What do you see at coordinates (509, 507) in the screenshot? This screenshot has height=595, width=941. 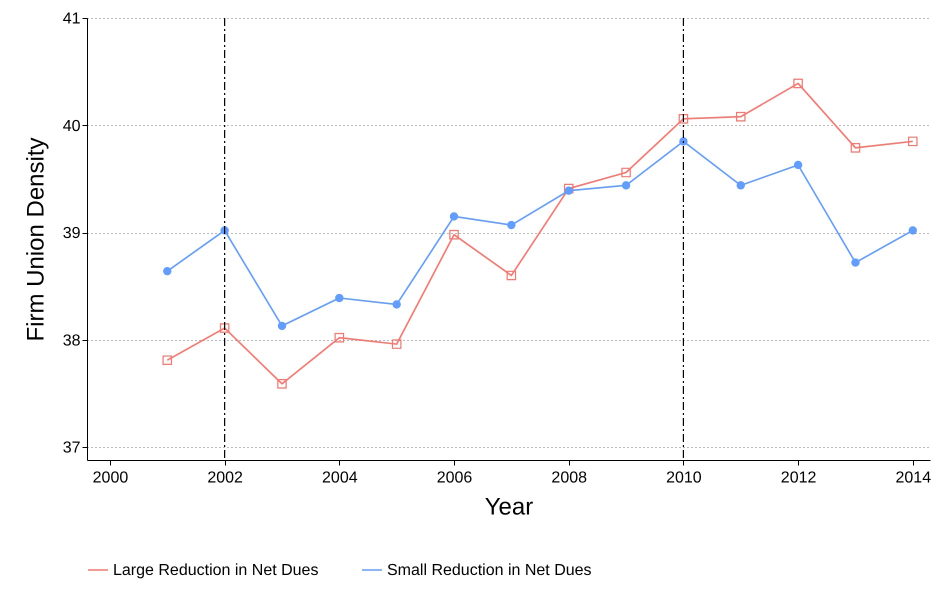 I see `x-axis-title: Year` at bounding box center [509, 507].